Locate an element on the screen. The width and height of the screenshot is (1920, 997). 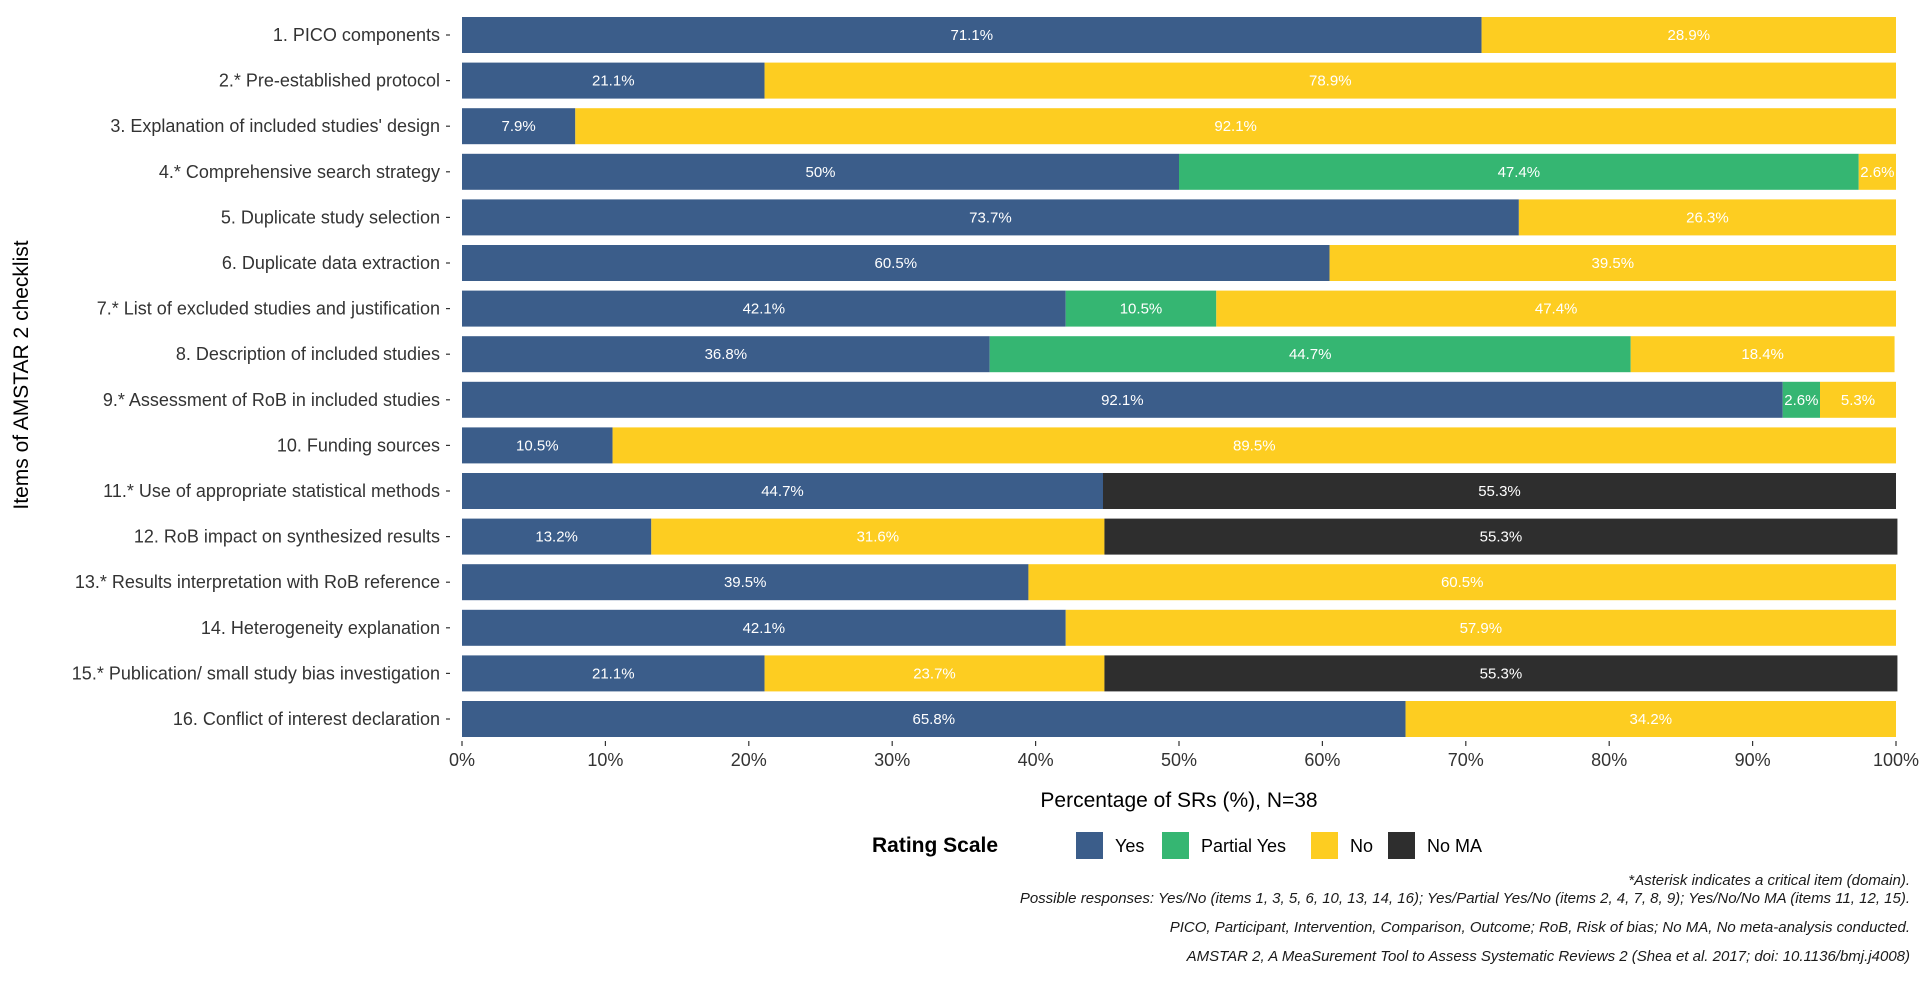
legend-swatch-no-ma is located at coordinates (1401, 845).